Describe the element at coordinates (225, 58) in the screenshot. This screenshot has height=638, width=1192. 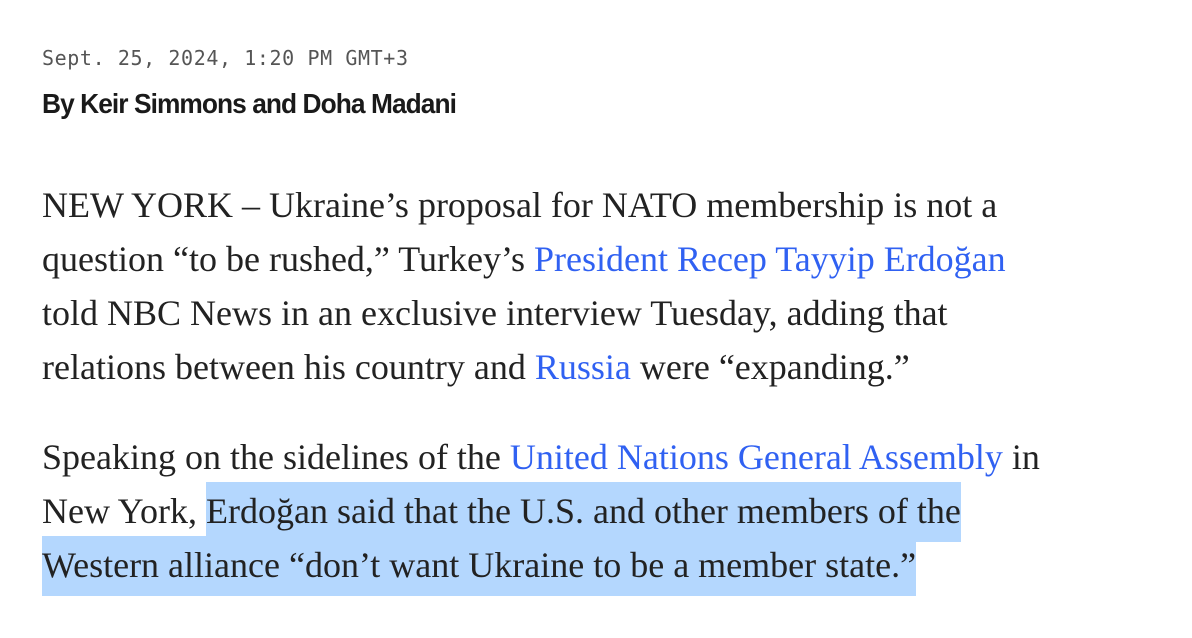
I see `article-timestamp: Sept. 25, 2024, 1:20 PM GMT+3` at that location.